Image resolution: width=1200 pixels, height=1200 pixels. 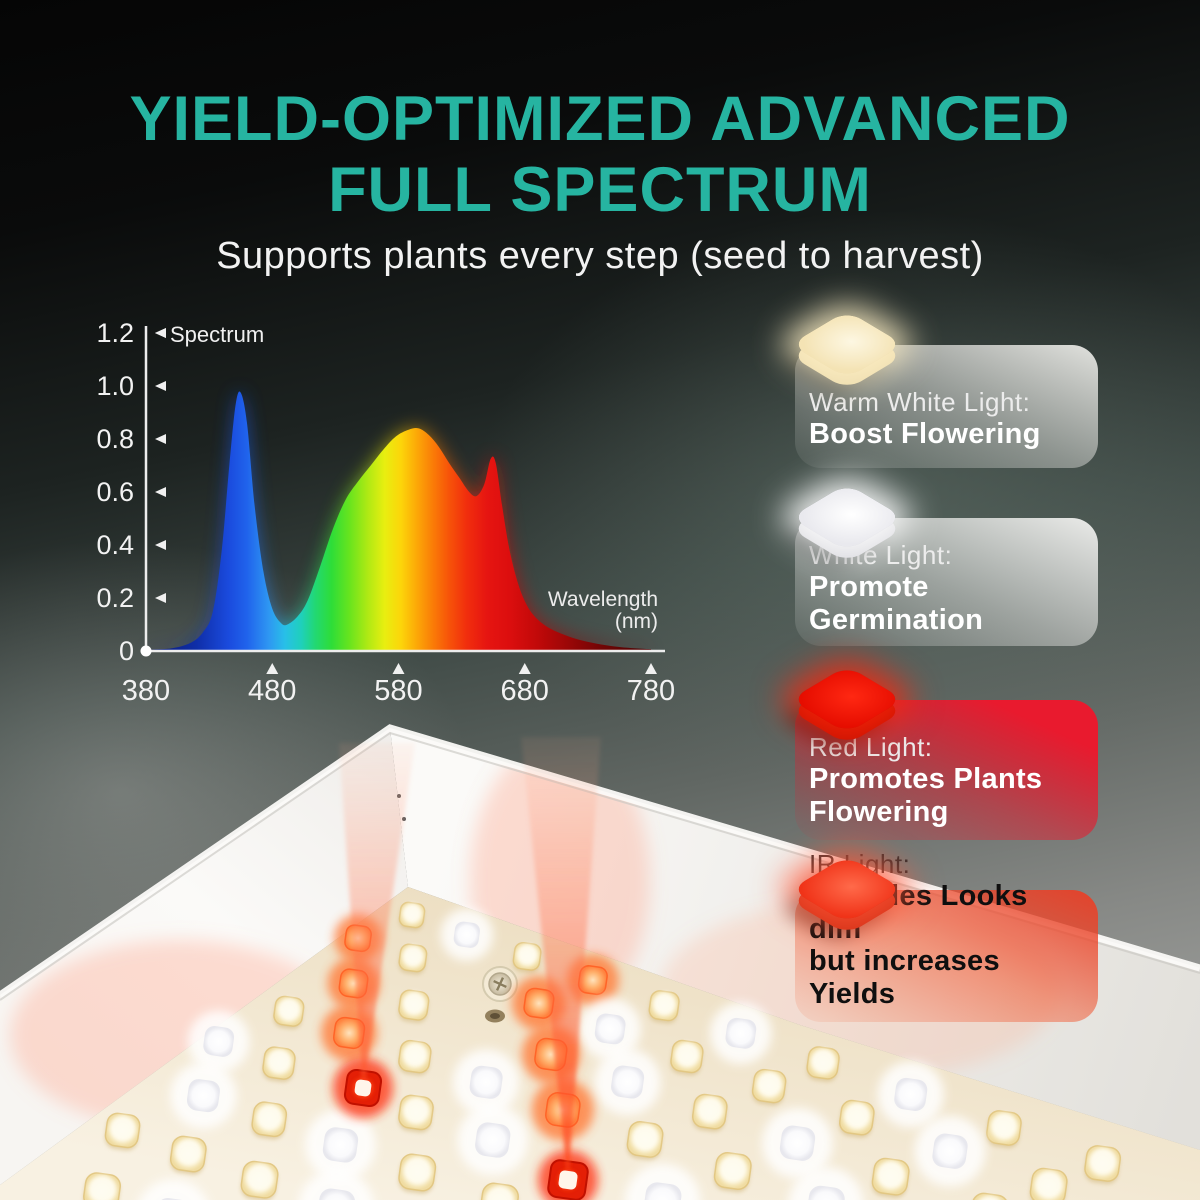 I want to click on svg-text: 0.2, so click(x=115, y=598).